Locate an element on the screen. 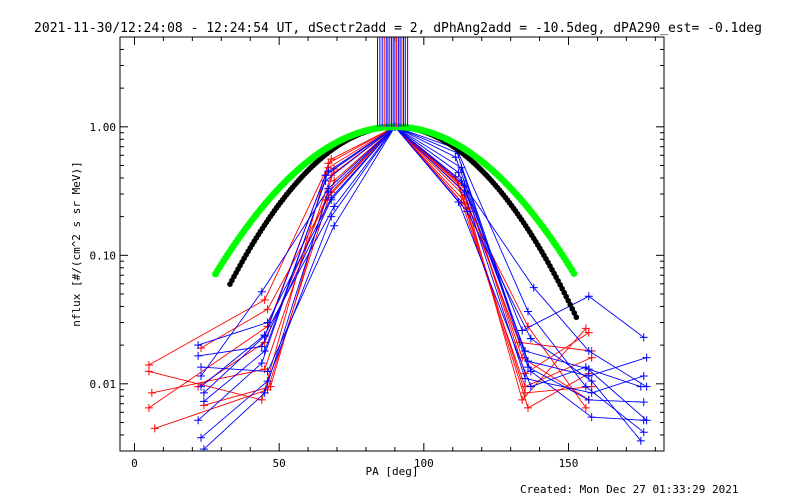 Image resolution: width=800 pixels, height=504 pixels. y-tick-label: 0.10 is located at coordinates (103, 255).